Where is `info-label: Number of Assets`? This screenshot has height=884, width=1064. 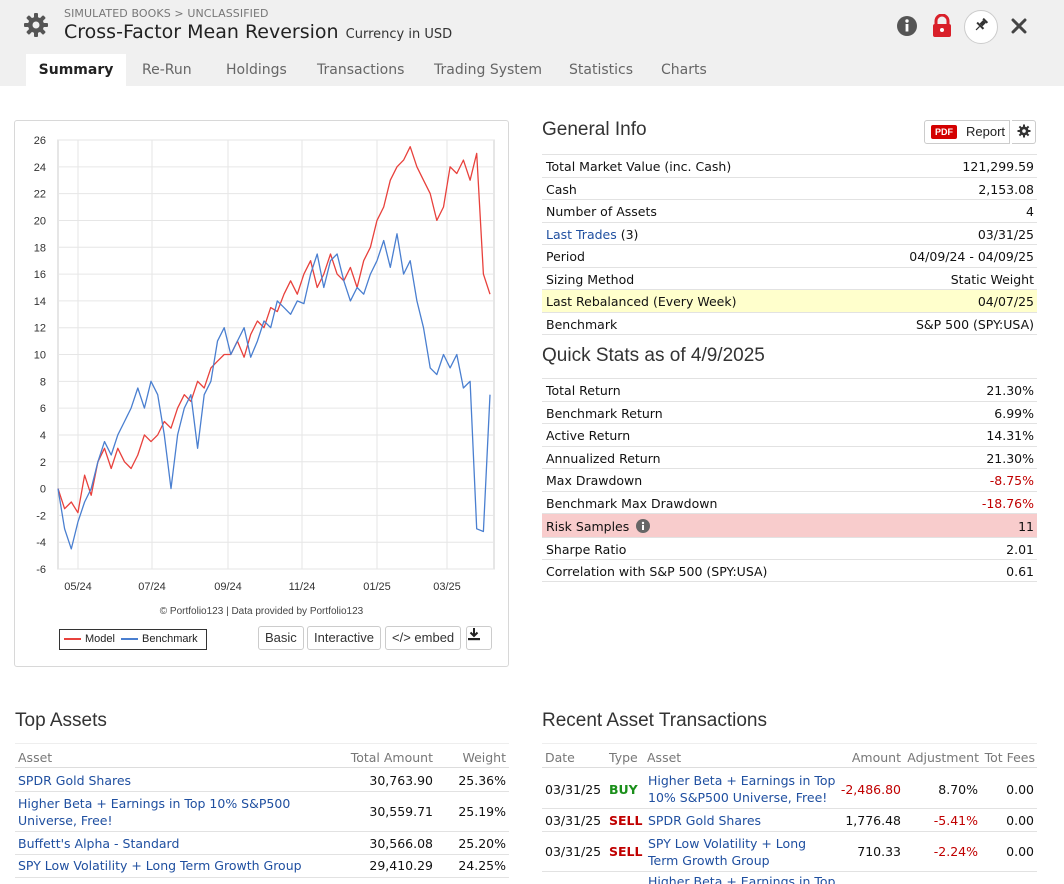
info-label: Number of Assets is located at coordinates (601, 211).